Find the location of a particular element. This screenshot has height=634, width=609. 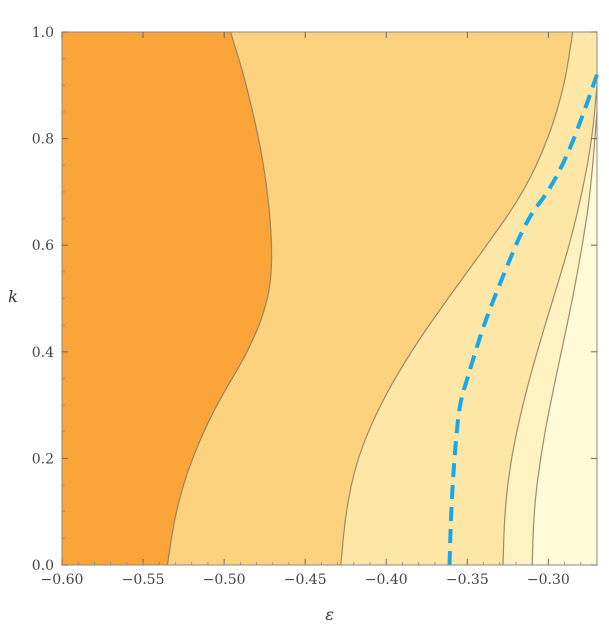

y-tick-label: 0.0 is located at coordinates (43, 566).